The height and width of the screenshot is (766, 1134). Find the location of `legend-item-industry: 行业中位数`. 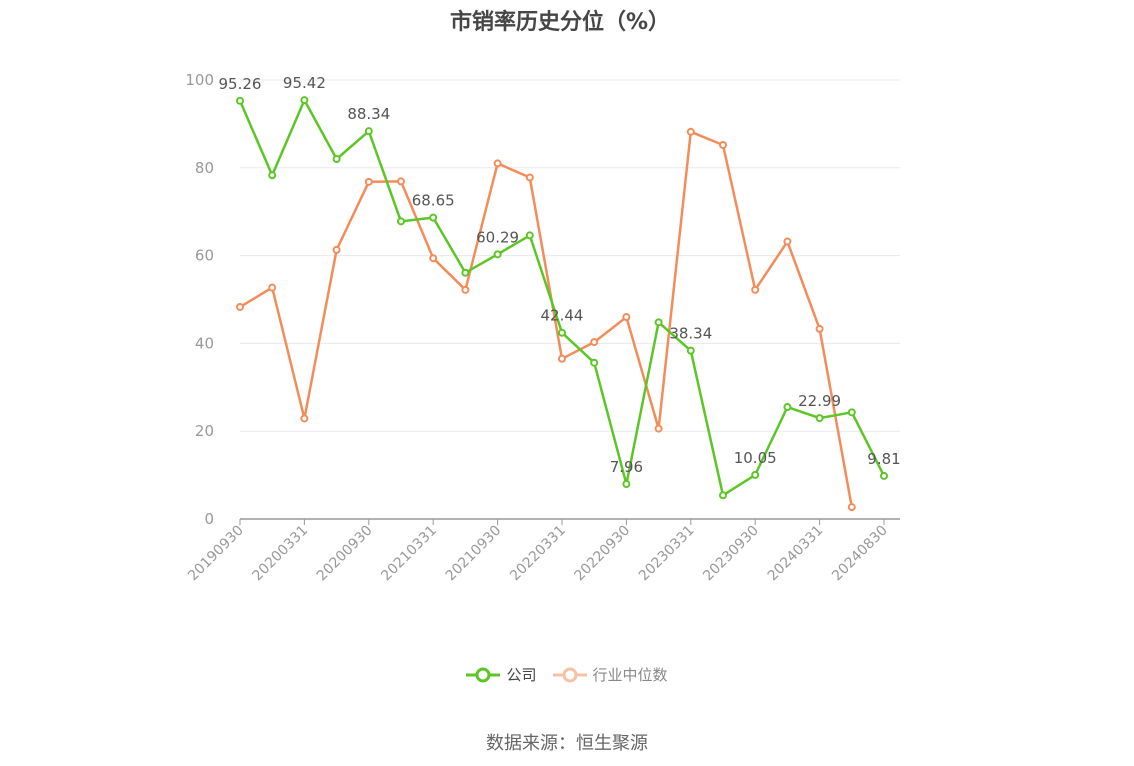

legend-item-industry: 行业中位数 is located at coordinates (610, 674).